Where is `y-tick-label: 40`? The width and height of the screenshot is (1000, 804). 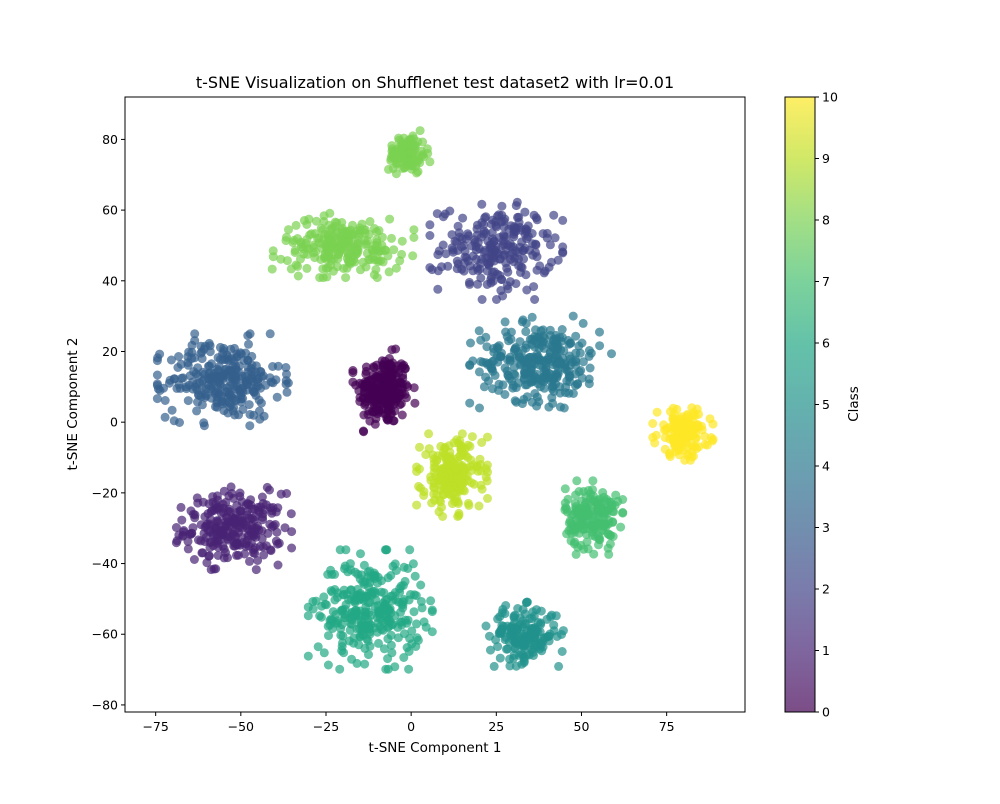 y-tick-label: 40 is located at coordinates (110, 280).